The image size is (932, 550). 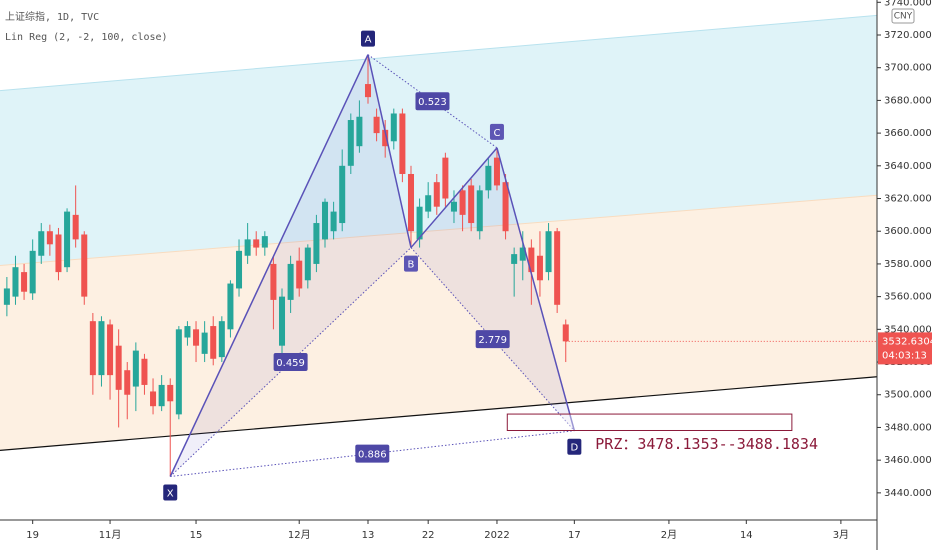 I want to click on y-tick-label: 3580.0000, so click(x=908, y=264).